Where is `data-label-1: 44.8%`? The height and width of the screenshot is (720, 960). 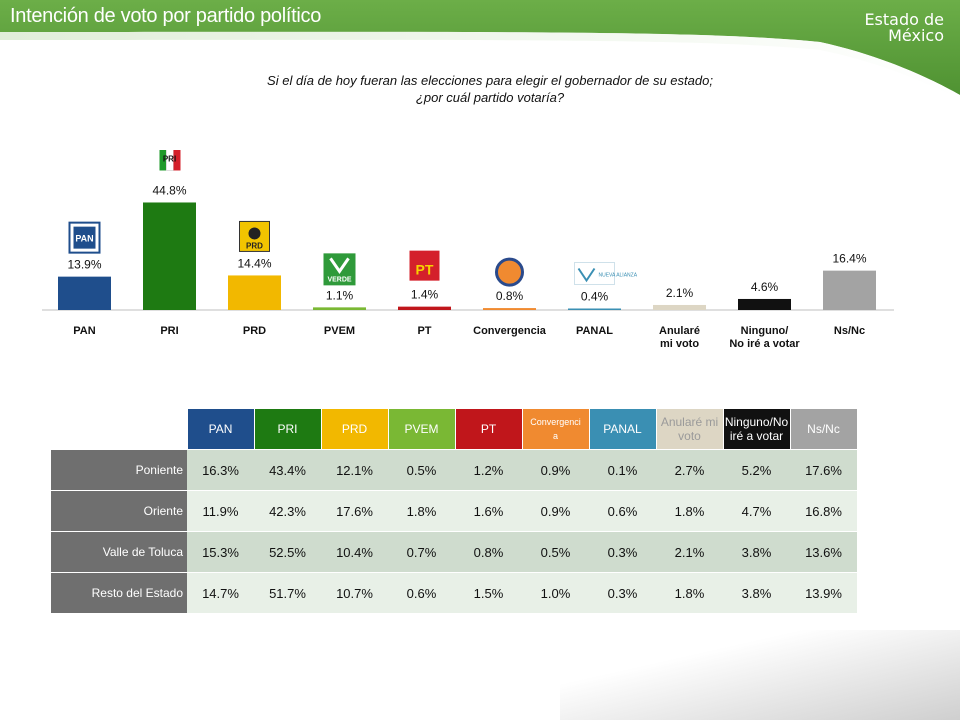
data-label-1: 44.8% is located at coordinates (169, 190).